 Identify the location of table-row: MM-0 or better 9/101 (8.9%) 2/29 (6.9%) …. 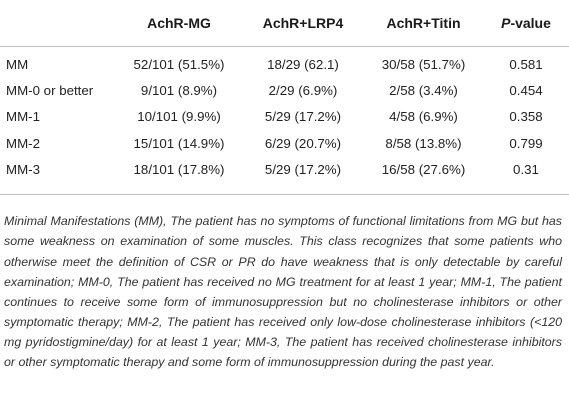
(284, 90).